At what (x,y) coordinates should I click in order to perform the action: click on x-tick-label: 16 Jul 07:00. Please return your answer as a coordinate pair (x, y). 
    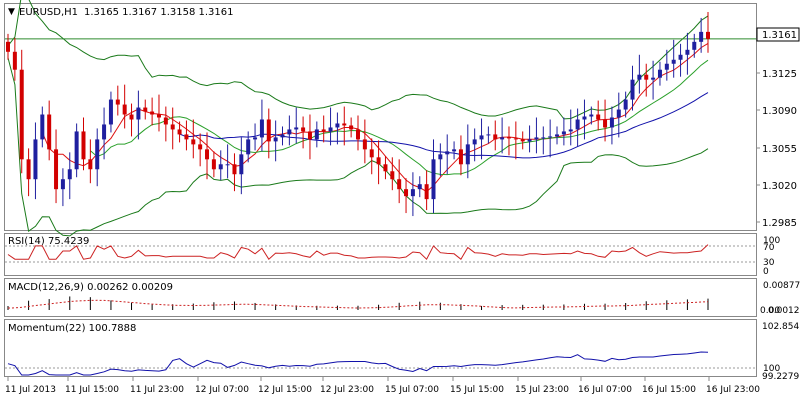
    Looking at the image, I should click on (605, 390).